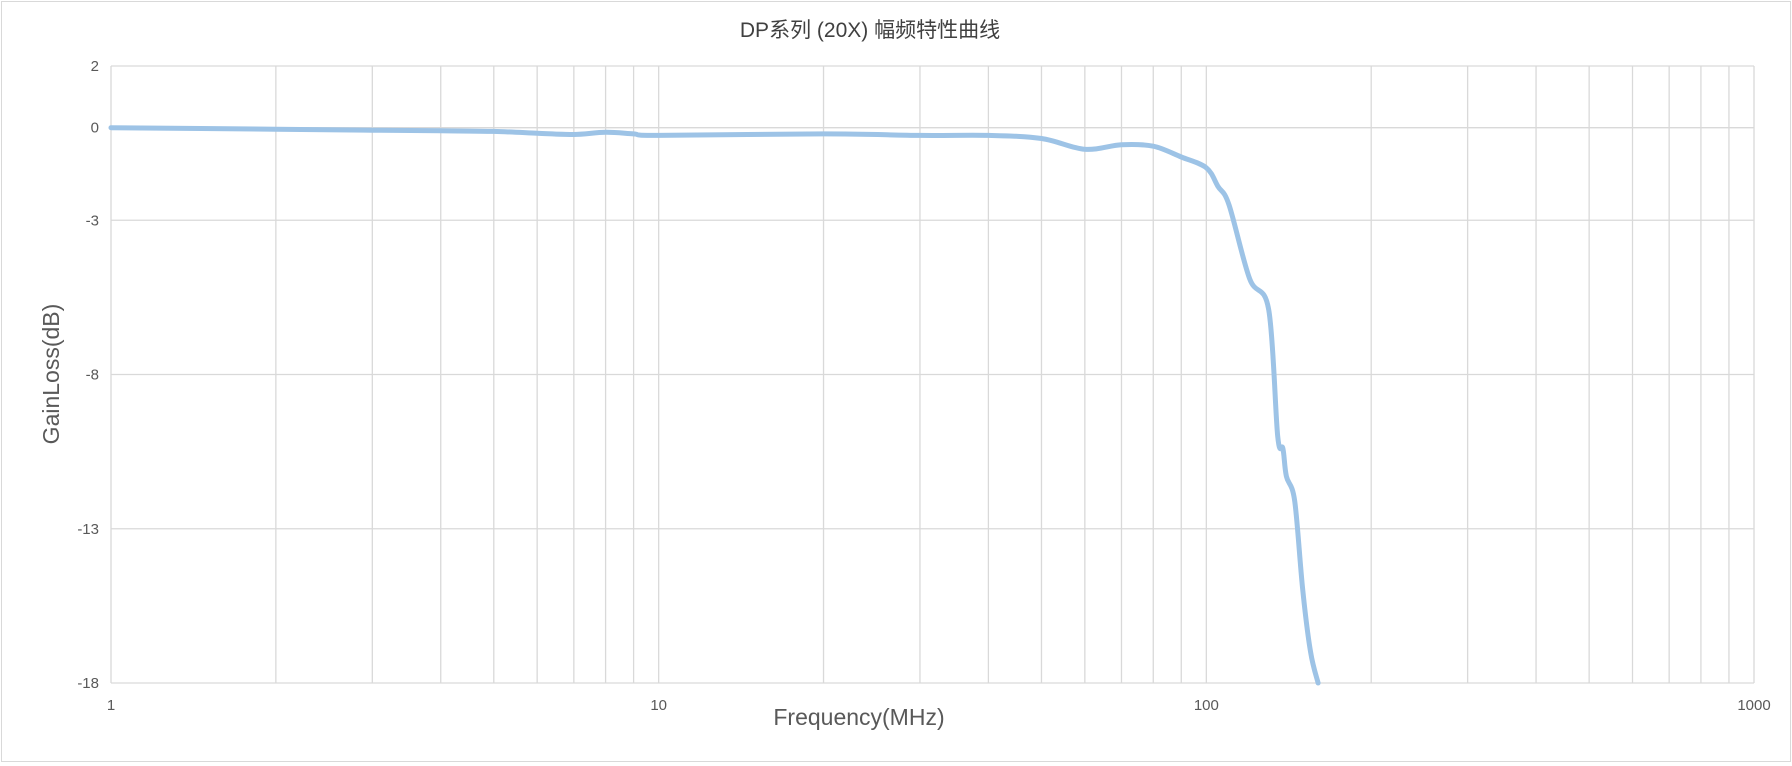  What do you see at coordinates (92, 375) in the screenshot?
I see `y-tick-label: -8` at bounding box center [92, 375].